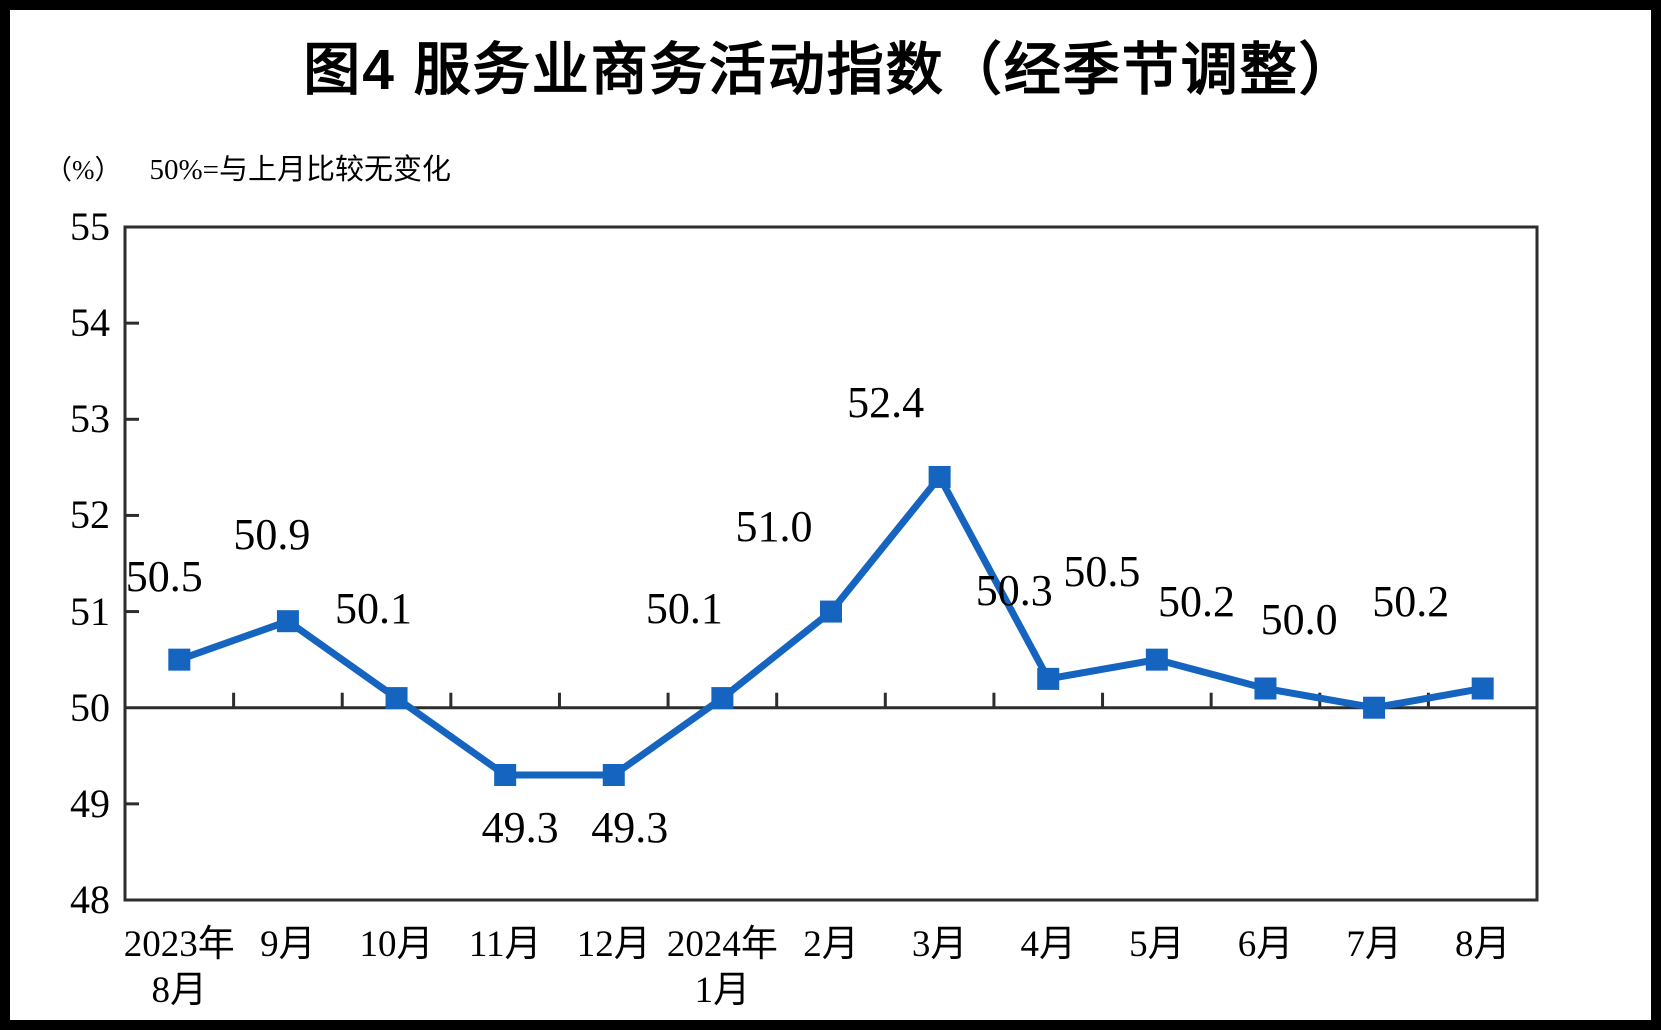 The image size is (1661, 1030). Describe the element at coordinates (831, 944) in the screenshot. I see `x-axis-label: 2月` at that location.